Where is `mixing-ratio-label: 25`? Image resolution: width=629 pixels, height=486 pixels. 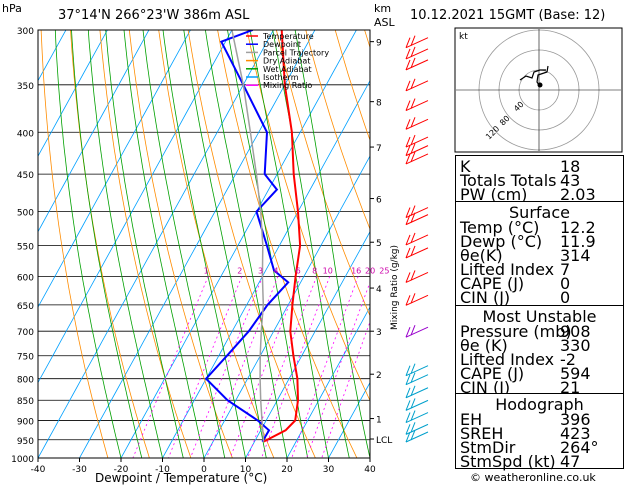
mixing-ratio-label: 25 is located at coordinates (384, 270).